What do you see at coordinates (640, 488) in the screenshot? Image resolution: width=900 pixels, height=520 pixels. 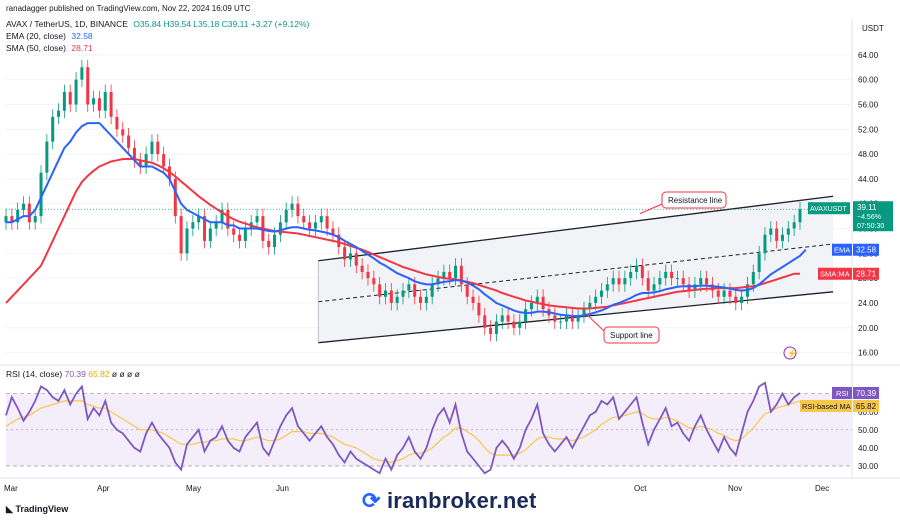 I see `time-tick-label: Oct` at bounding box center [640, 488].